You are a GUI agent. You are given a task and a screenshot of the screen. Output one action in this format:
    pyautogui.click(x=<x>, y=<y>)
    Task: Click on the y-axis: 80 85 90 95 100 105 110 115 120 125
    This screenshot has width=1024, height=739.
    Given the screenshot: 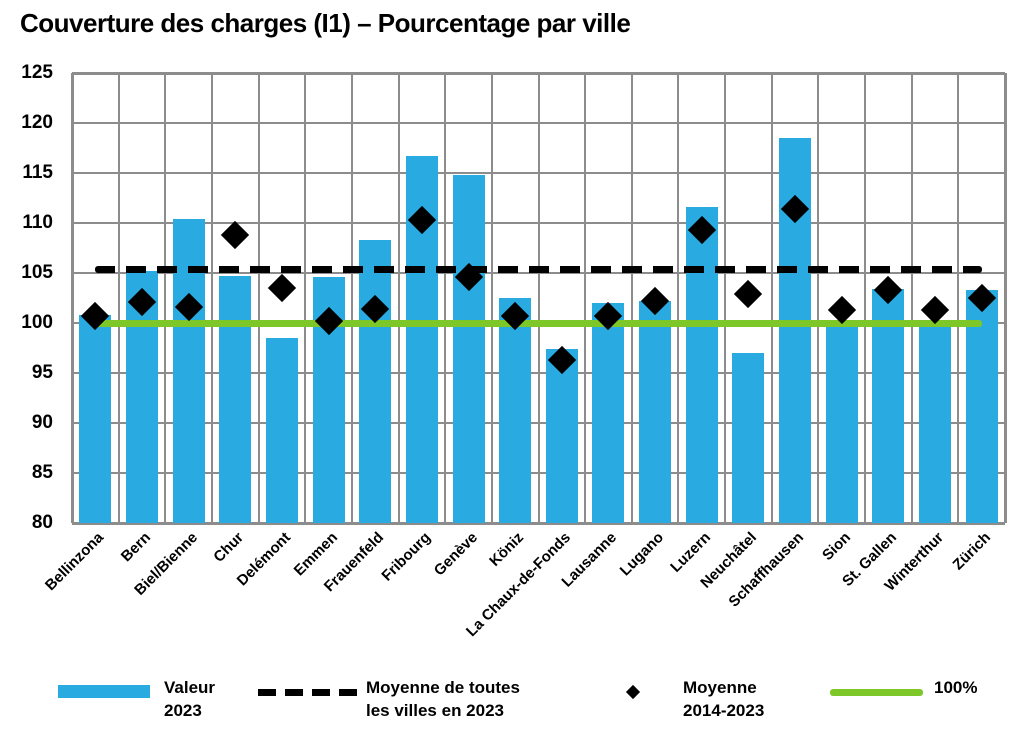 What is the action you would take?
    pyautogui.click(x=26, y=297)
    